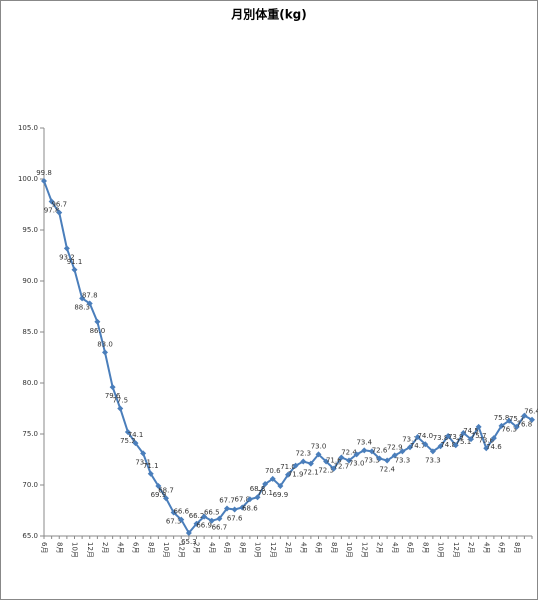 Image resolution: width=538 pixels, height=600 pixels. Describe the element at coordinates (494, 447) in the screenshot. I see `data-label: 74.6` at that location.